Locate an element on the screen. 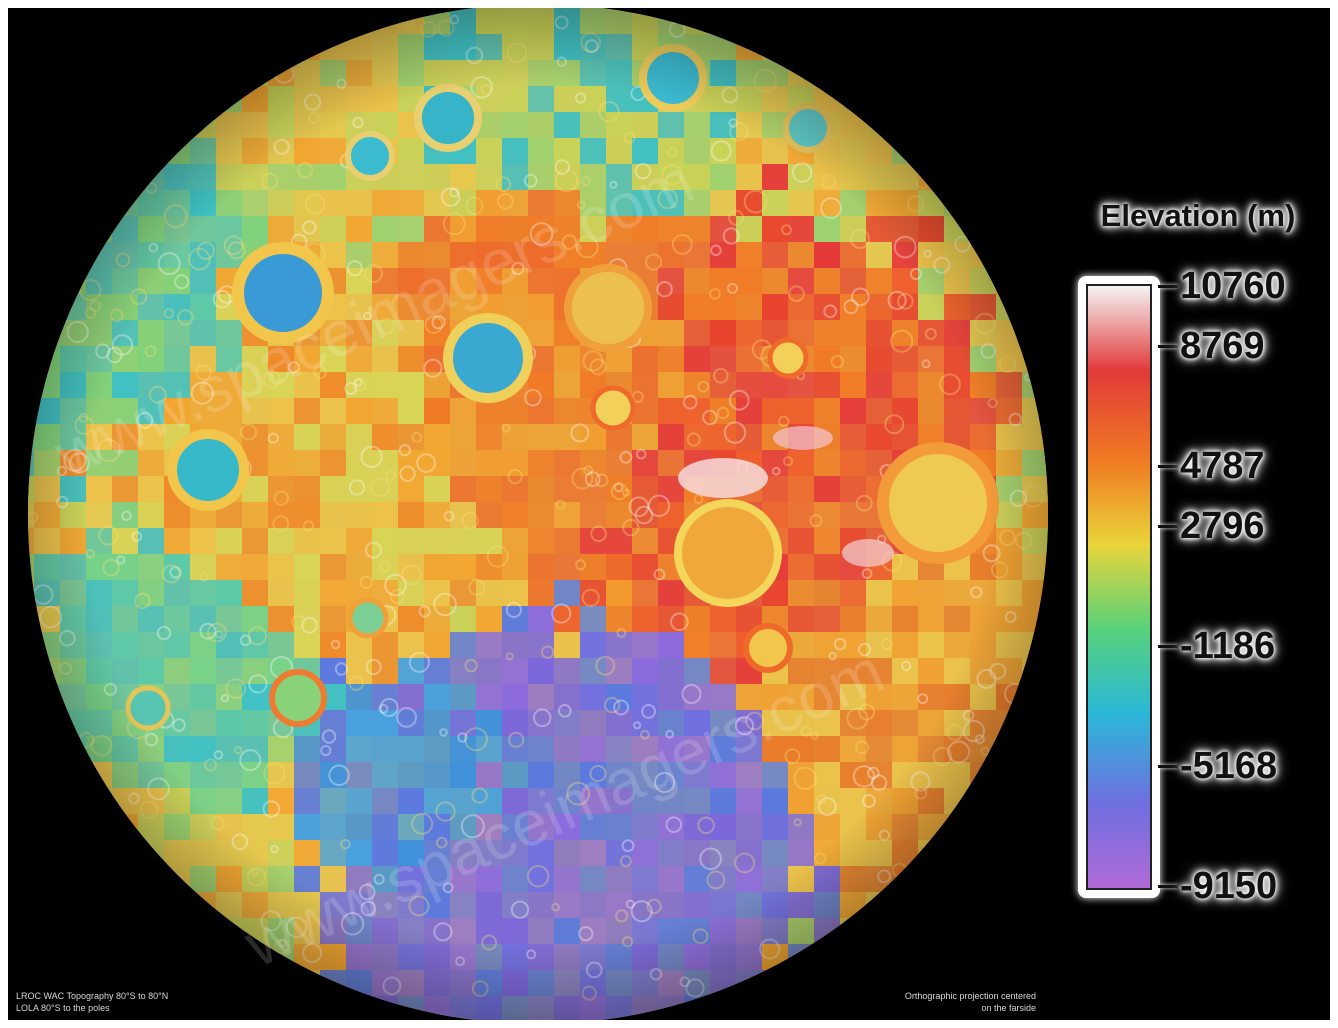  colorbar-frame is located at coordinates (1119, 587).